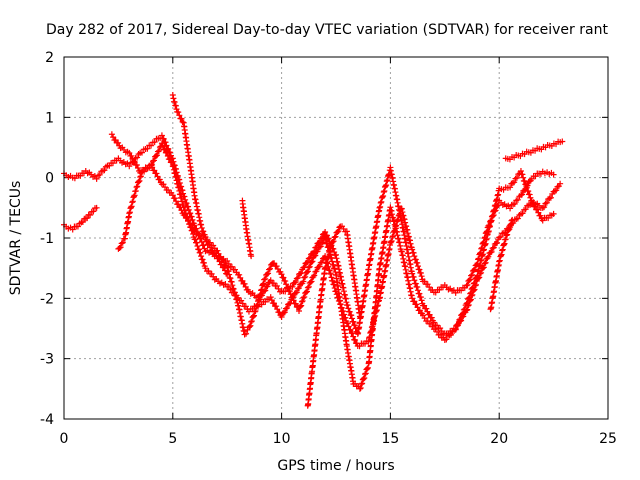  I want to click on series-track-g, so click(247, 228).